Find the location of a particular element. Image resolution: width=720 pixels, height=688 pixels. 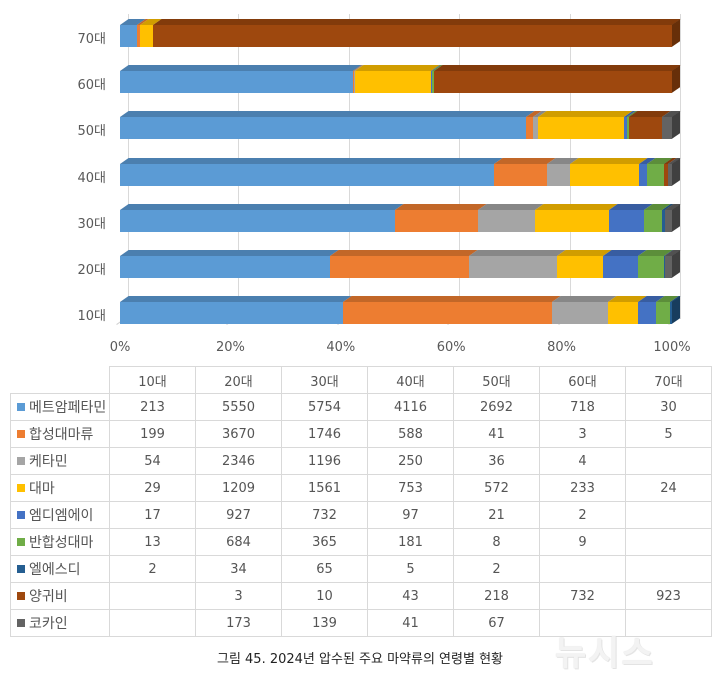

table-cell: 927 is located at coordinates (238, 515).